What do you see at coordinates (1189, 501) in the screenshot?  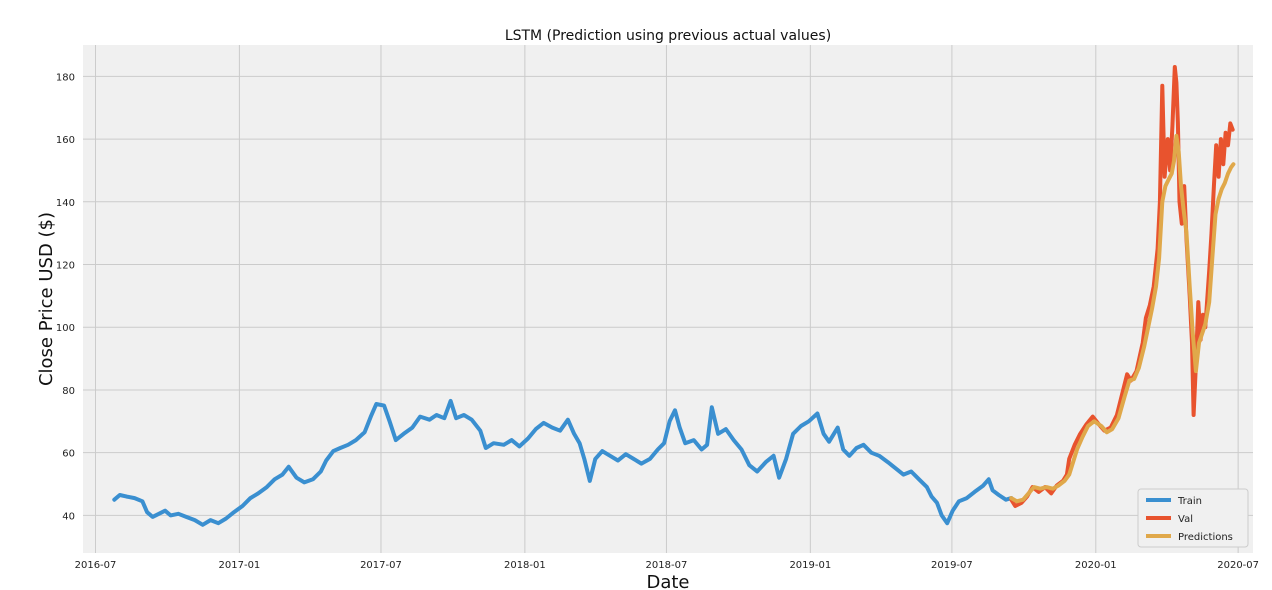 I see `legend-label-train: Train` at bounding box center [1189, 501].